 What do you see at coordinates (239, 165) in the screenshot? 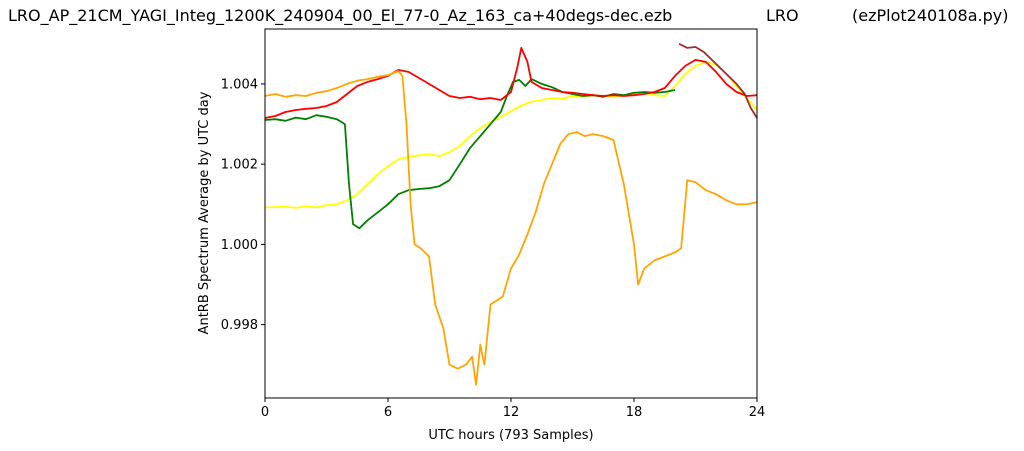
I see `y-tick-label: 1.002` at bounding box center [239, 165].